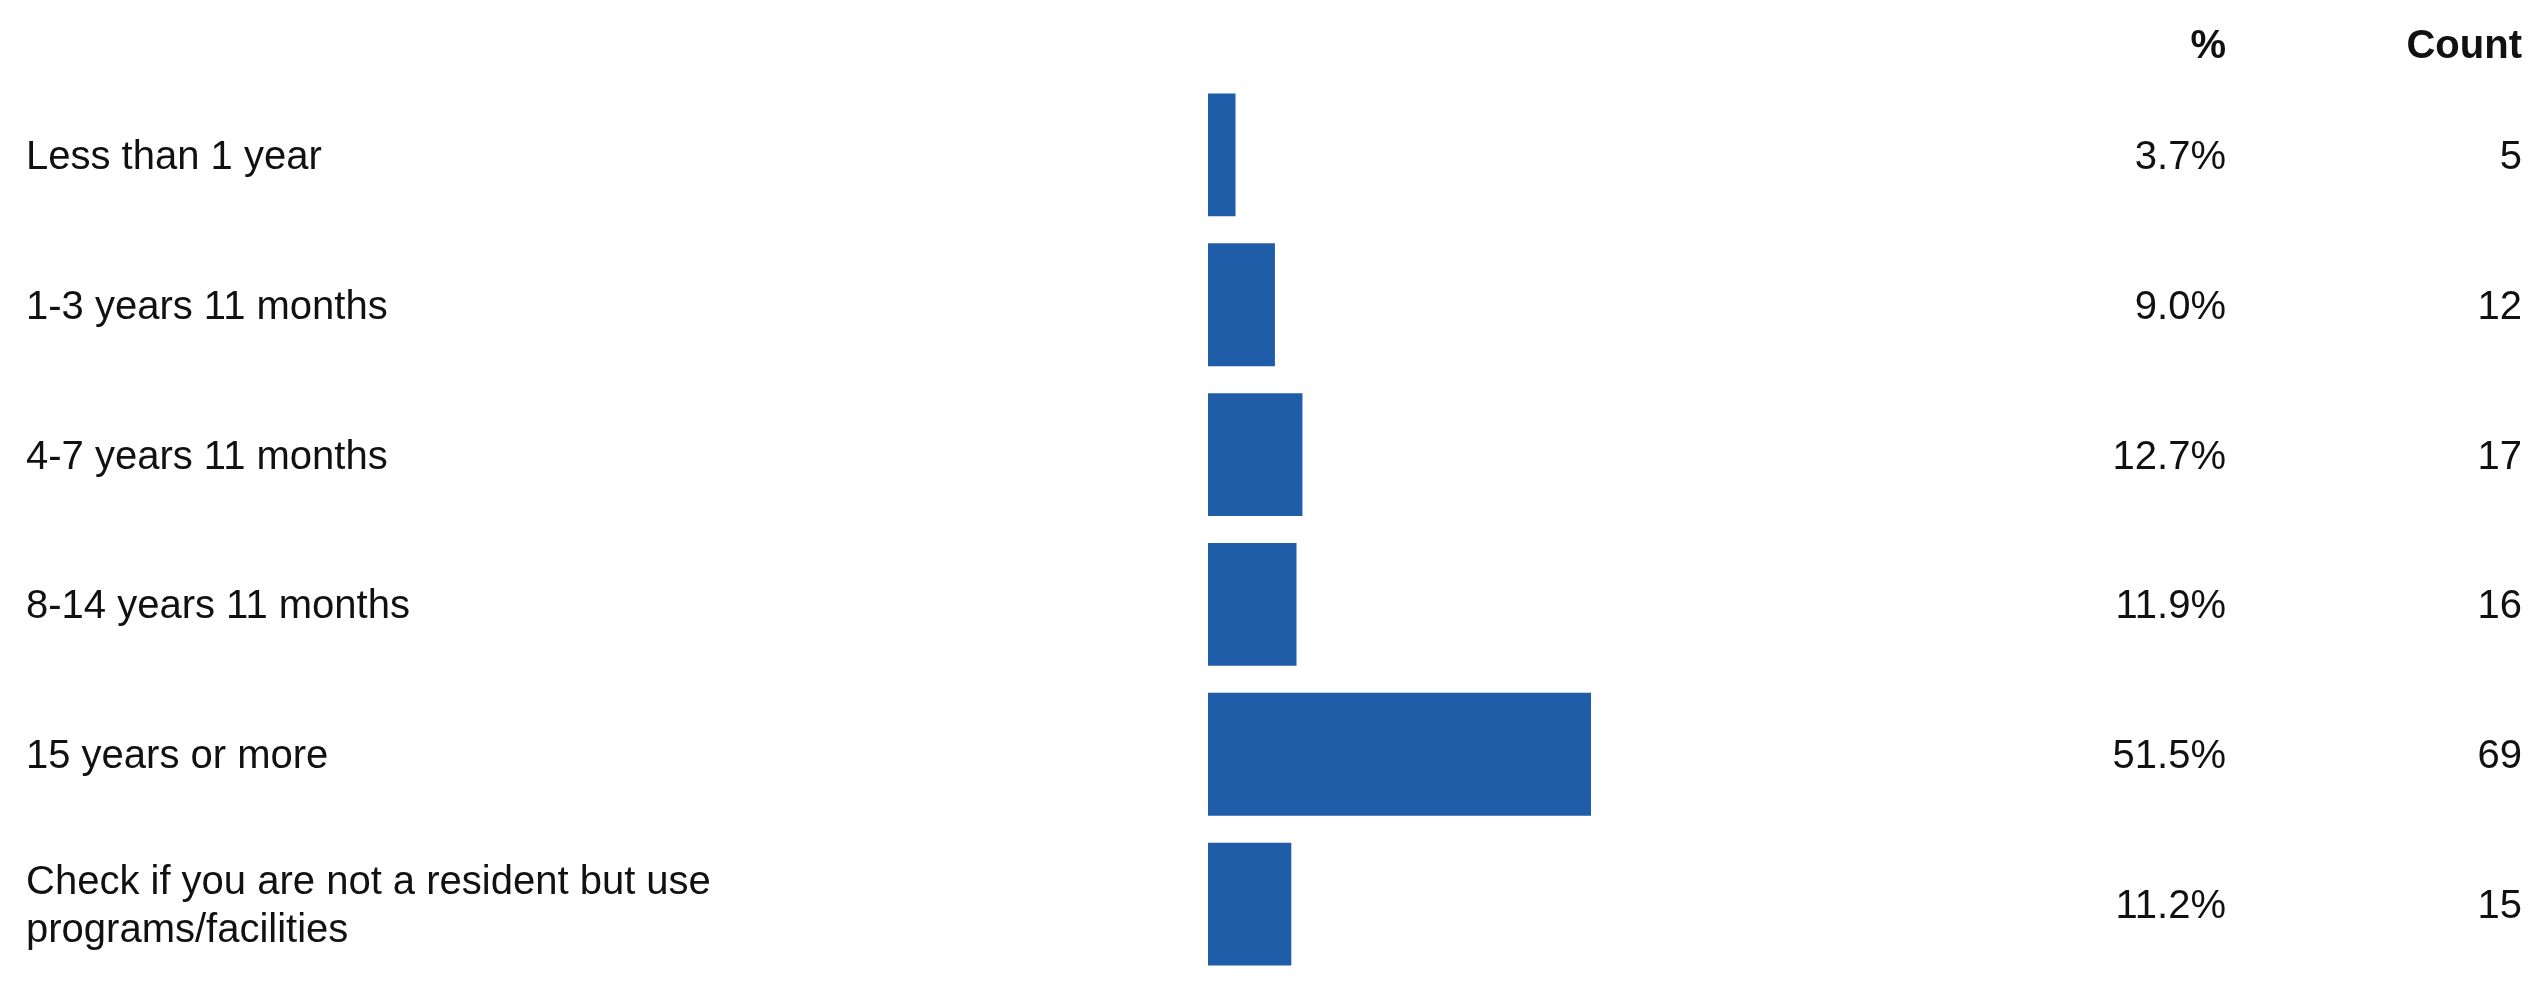 This screenshot has width=2542, height=987. Describe the element at coordinates (2499, 904) in the screenshot. I see `text: 15` at that location.